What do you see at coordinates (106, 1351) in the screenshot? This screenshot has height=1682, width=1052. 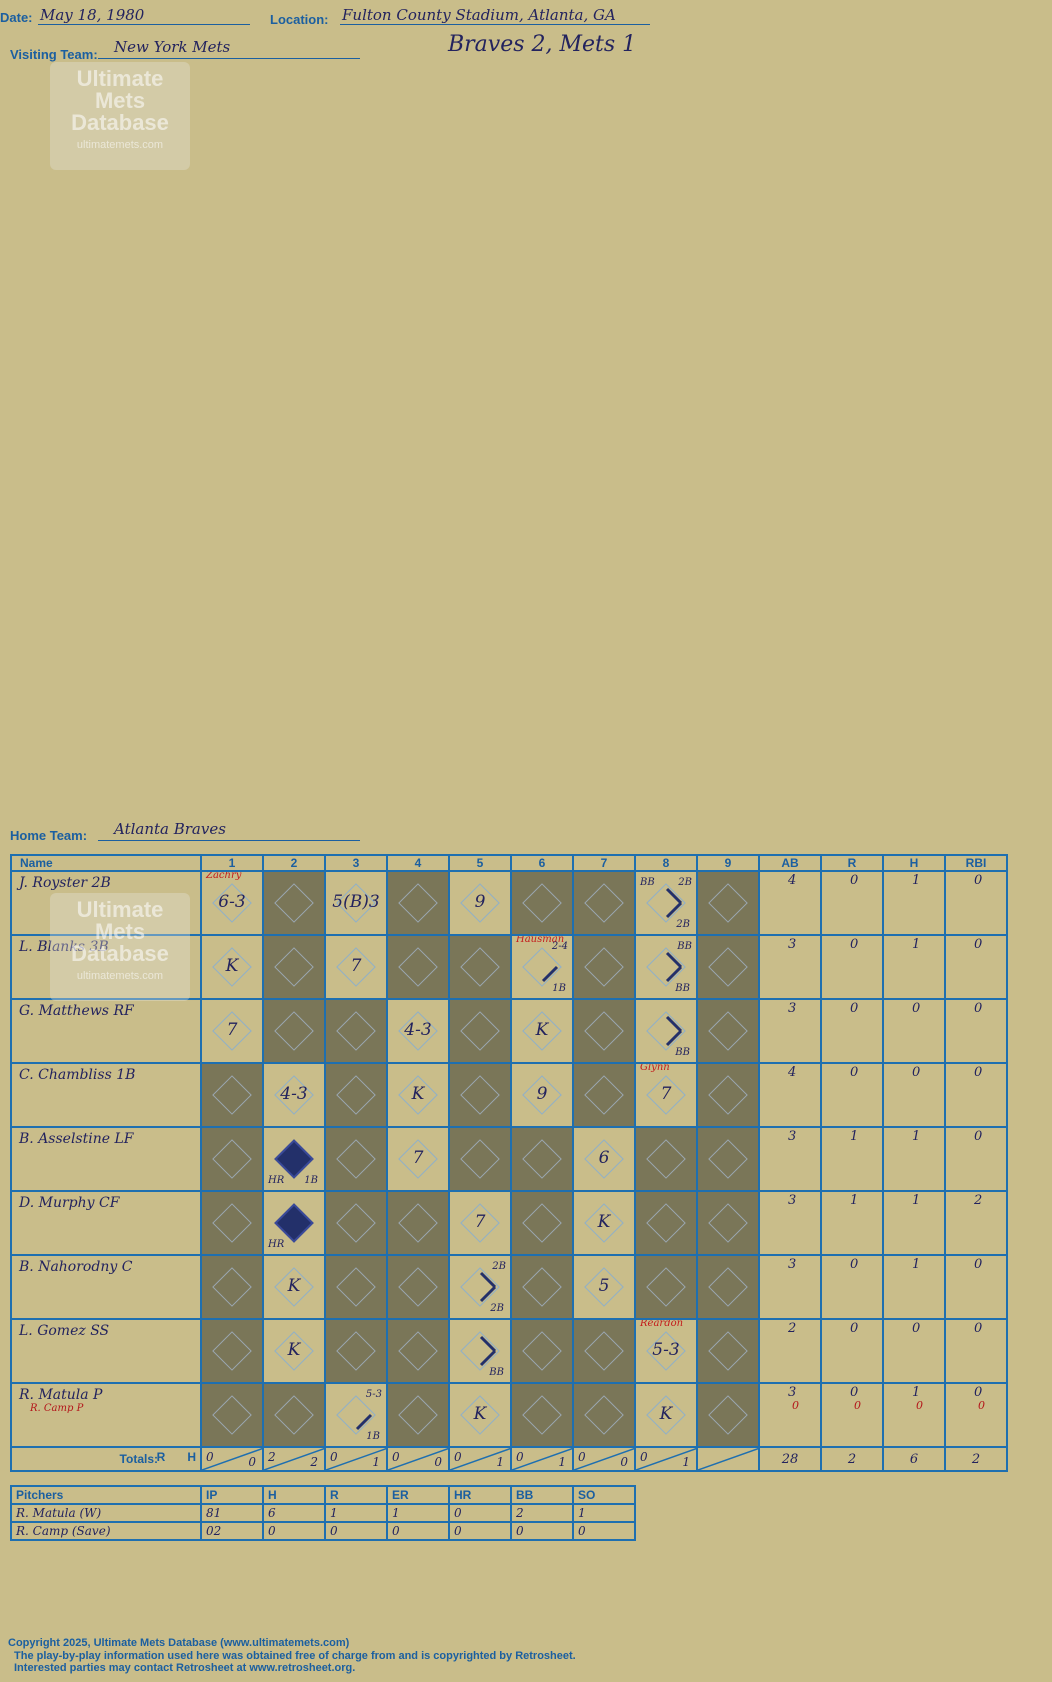 I see `batter-name-cell: L. Gomez SS` at bounding box center [106, 1351].